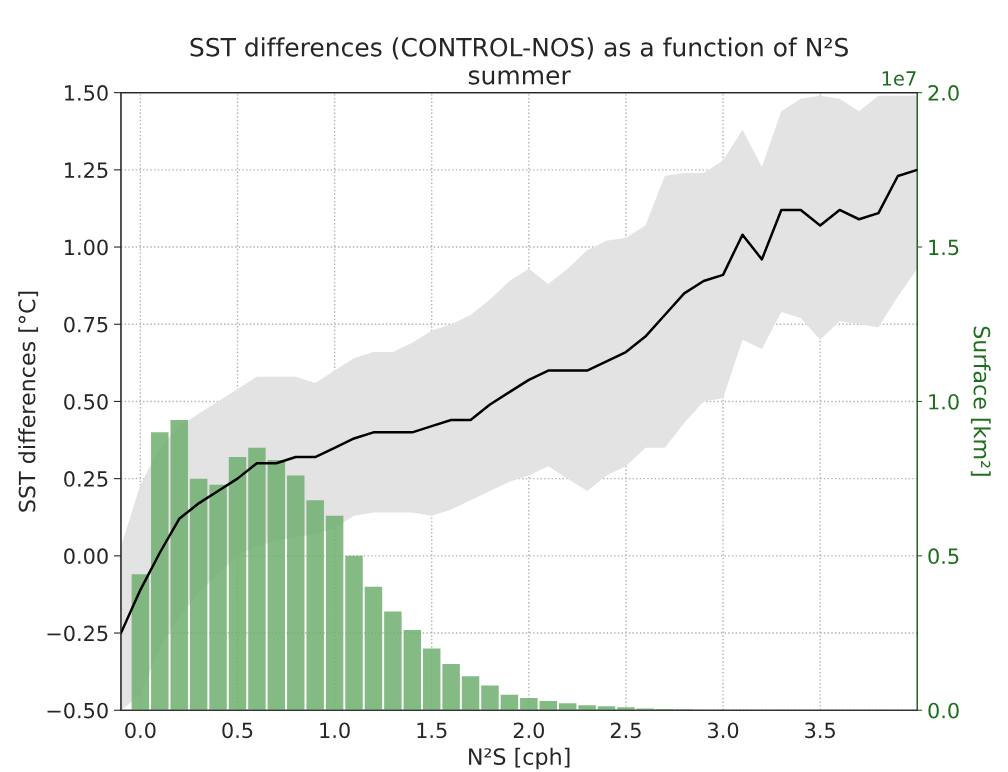  Describe the element at coordinates (519, 758) in the screenshot. I see `x-axis-title: N²S [cph]` at that location.